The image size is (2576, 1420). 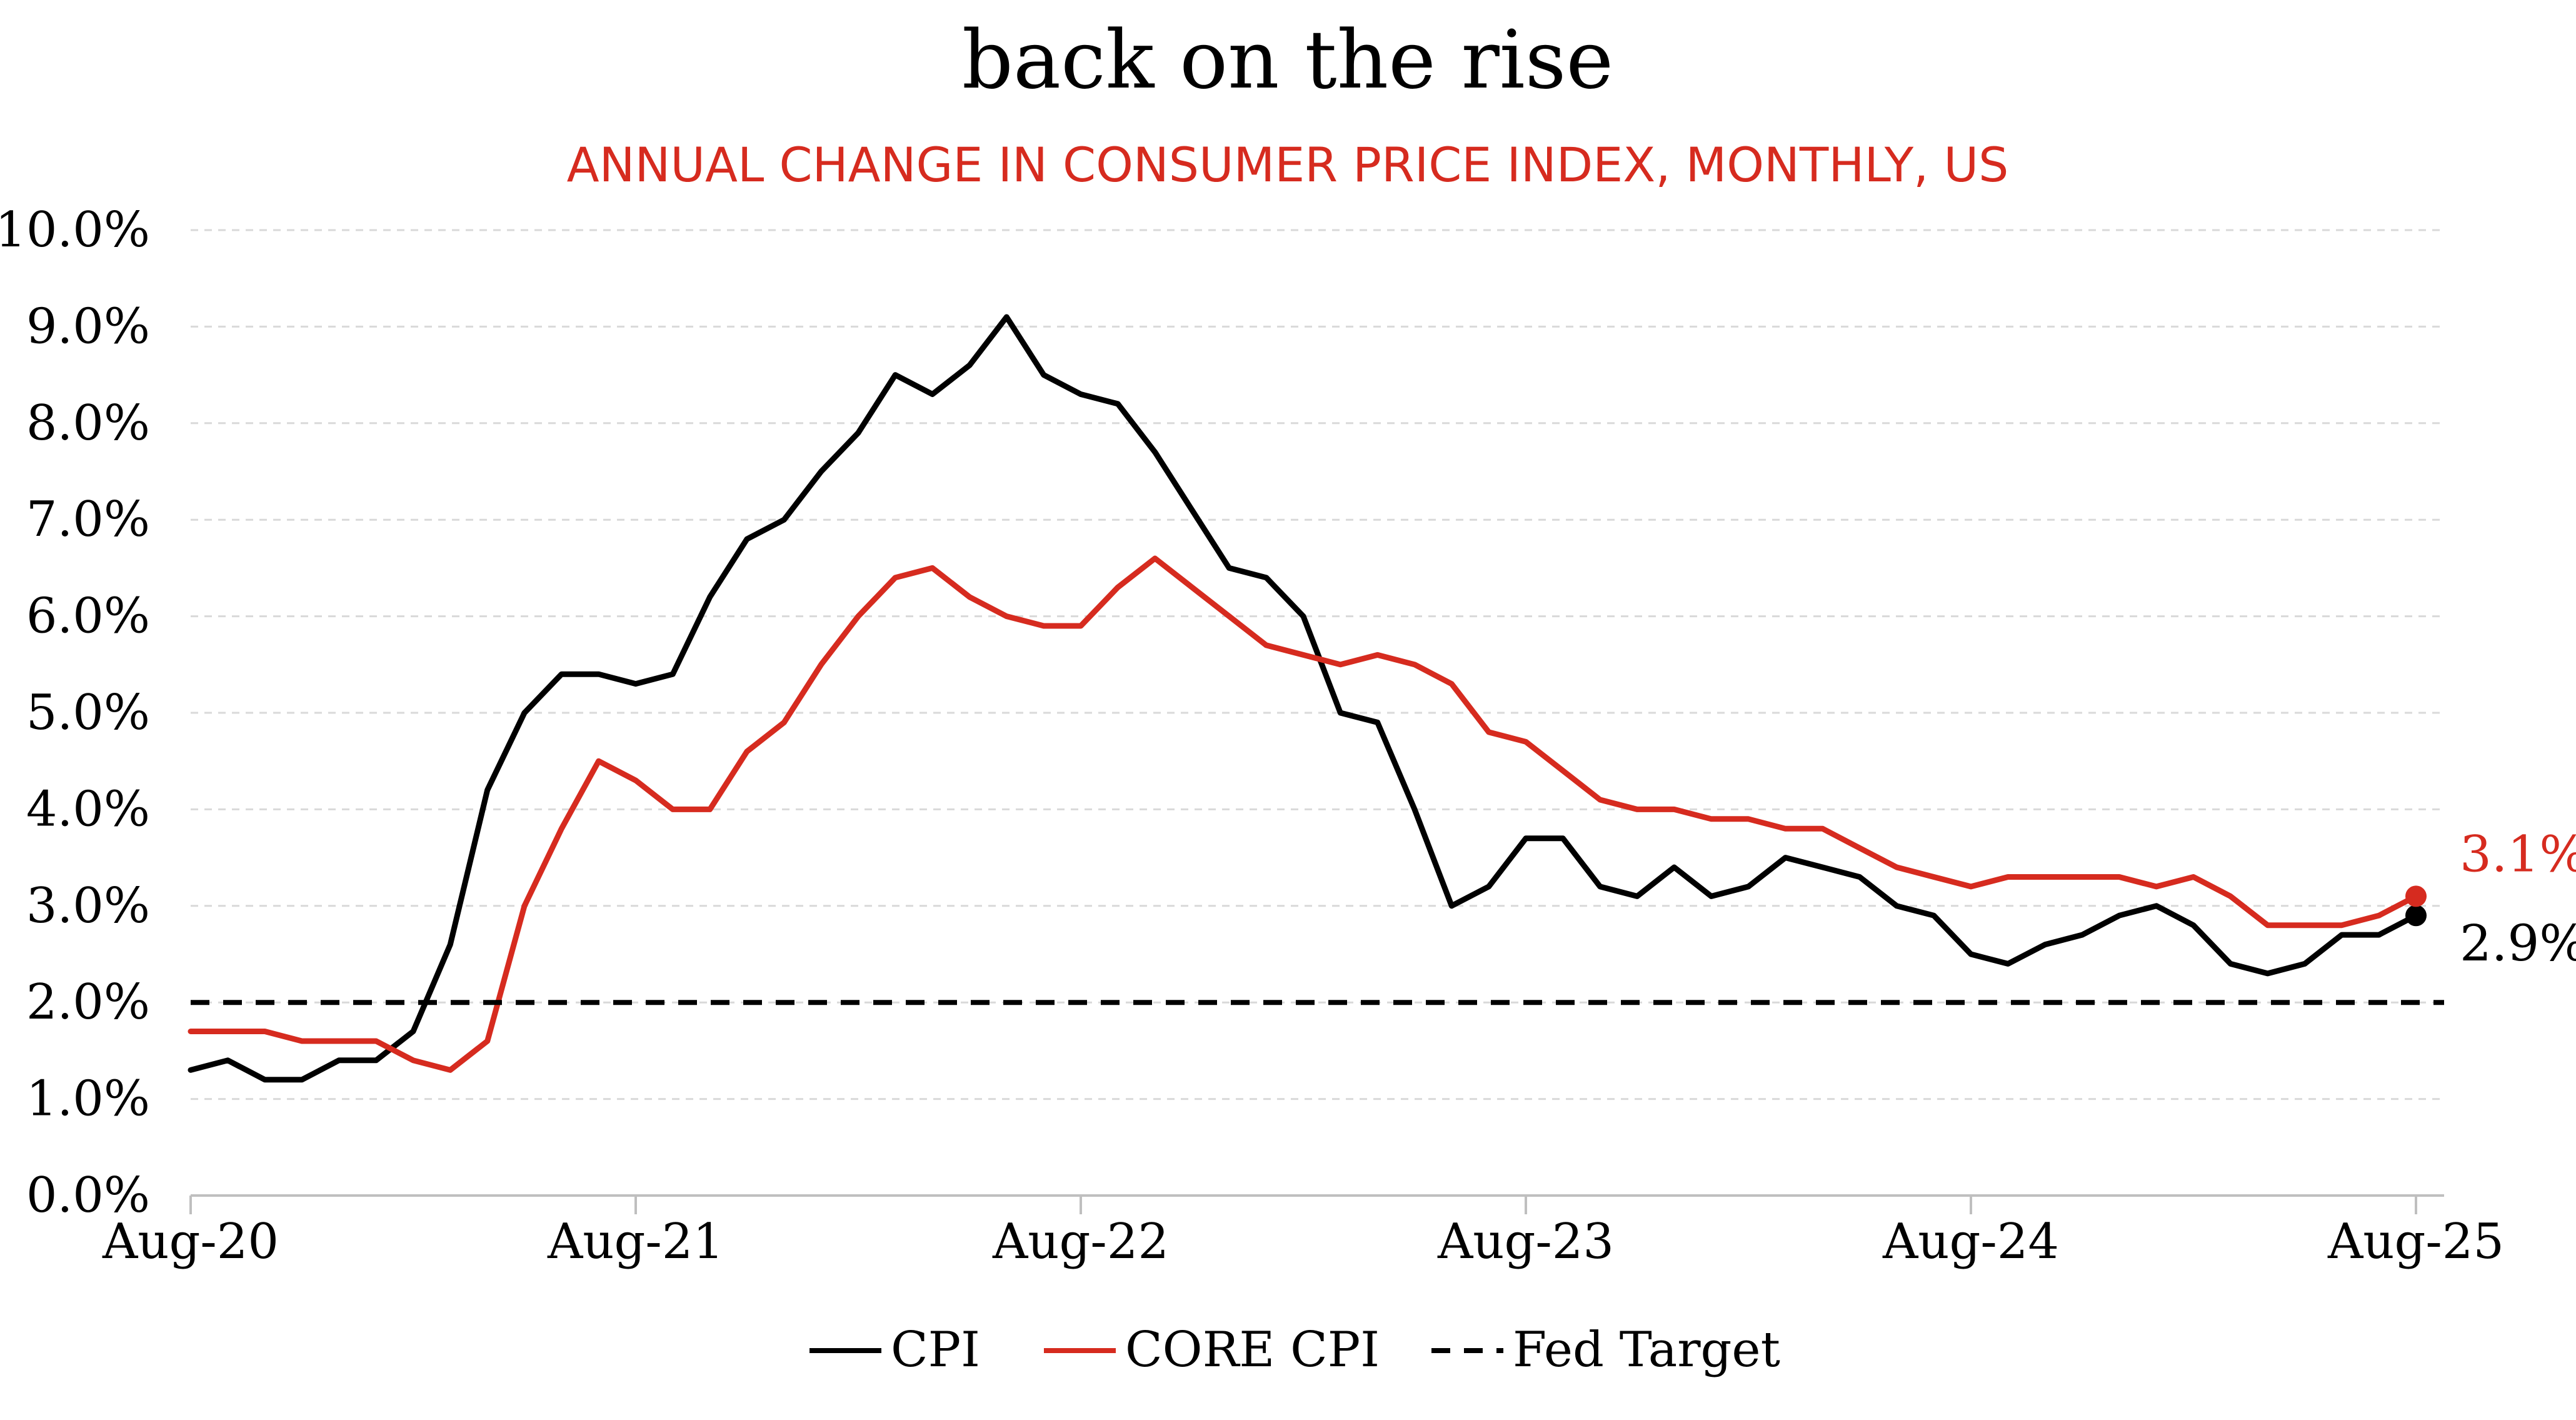 What do you see at coordinates (2416, 916) in the screenshot?
I see `series-end-point-cpi` at bounding box center [2416, 916].